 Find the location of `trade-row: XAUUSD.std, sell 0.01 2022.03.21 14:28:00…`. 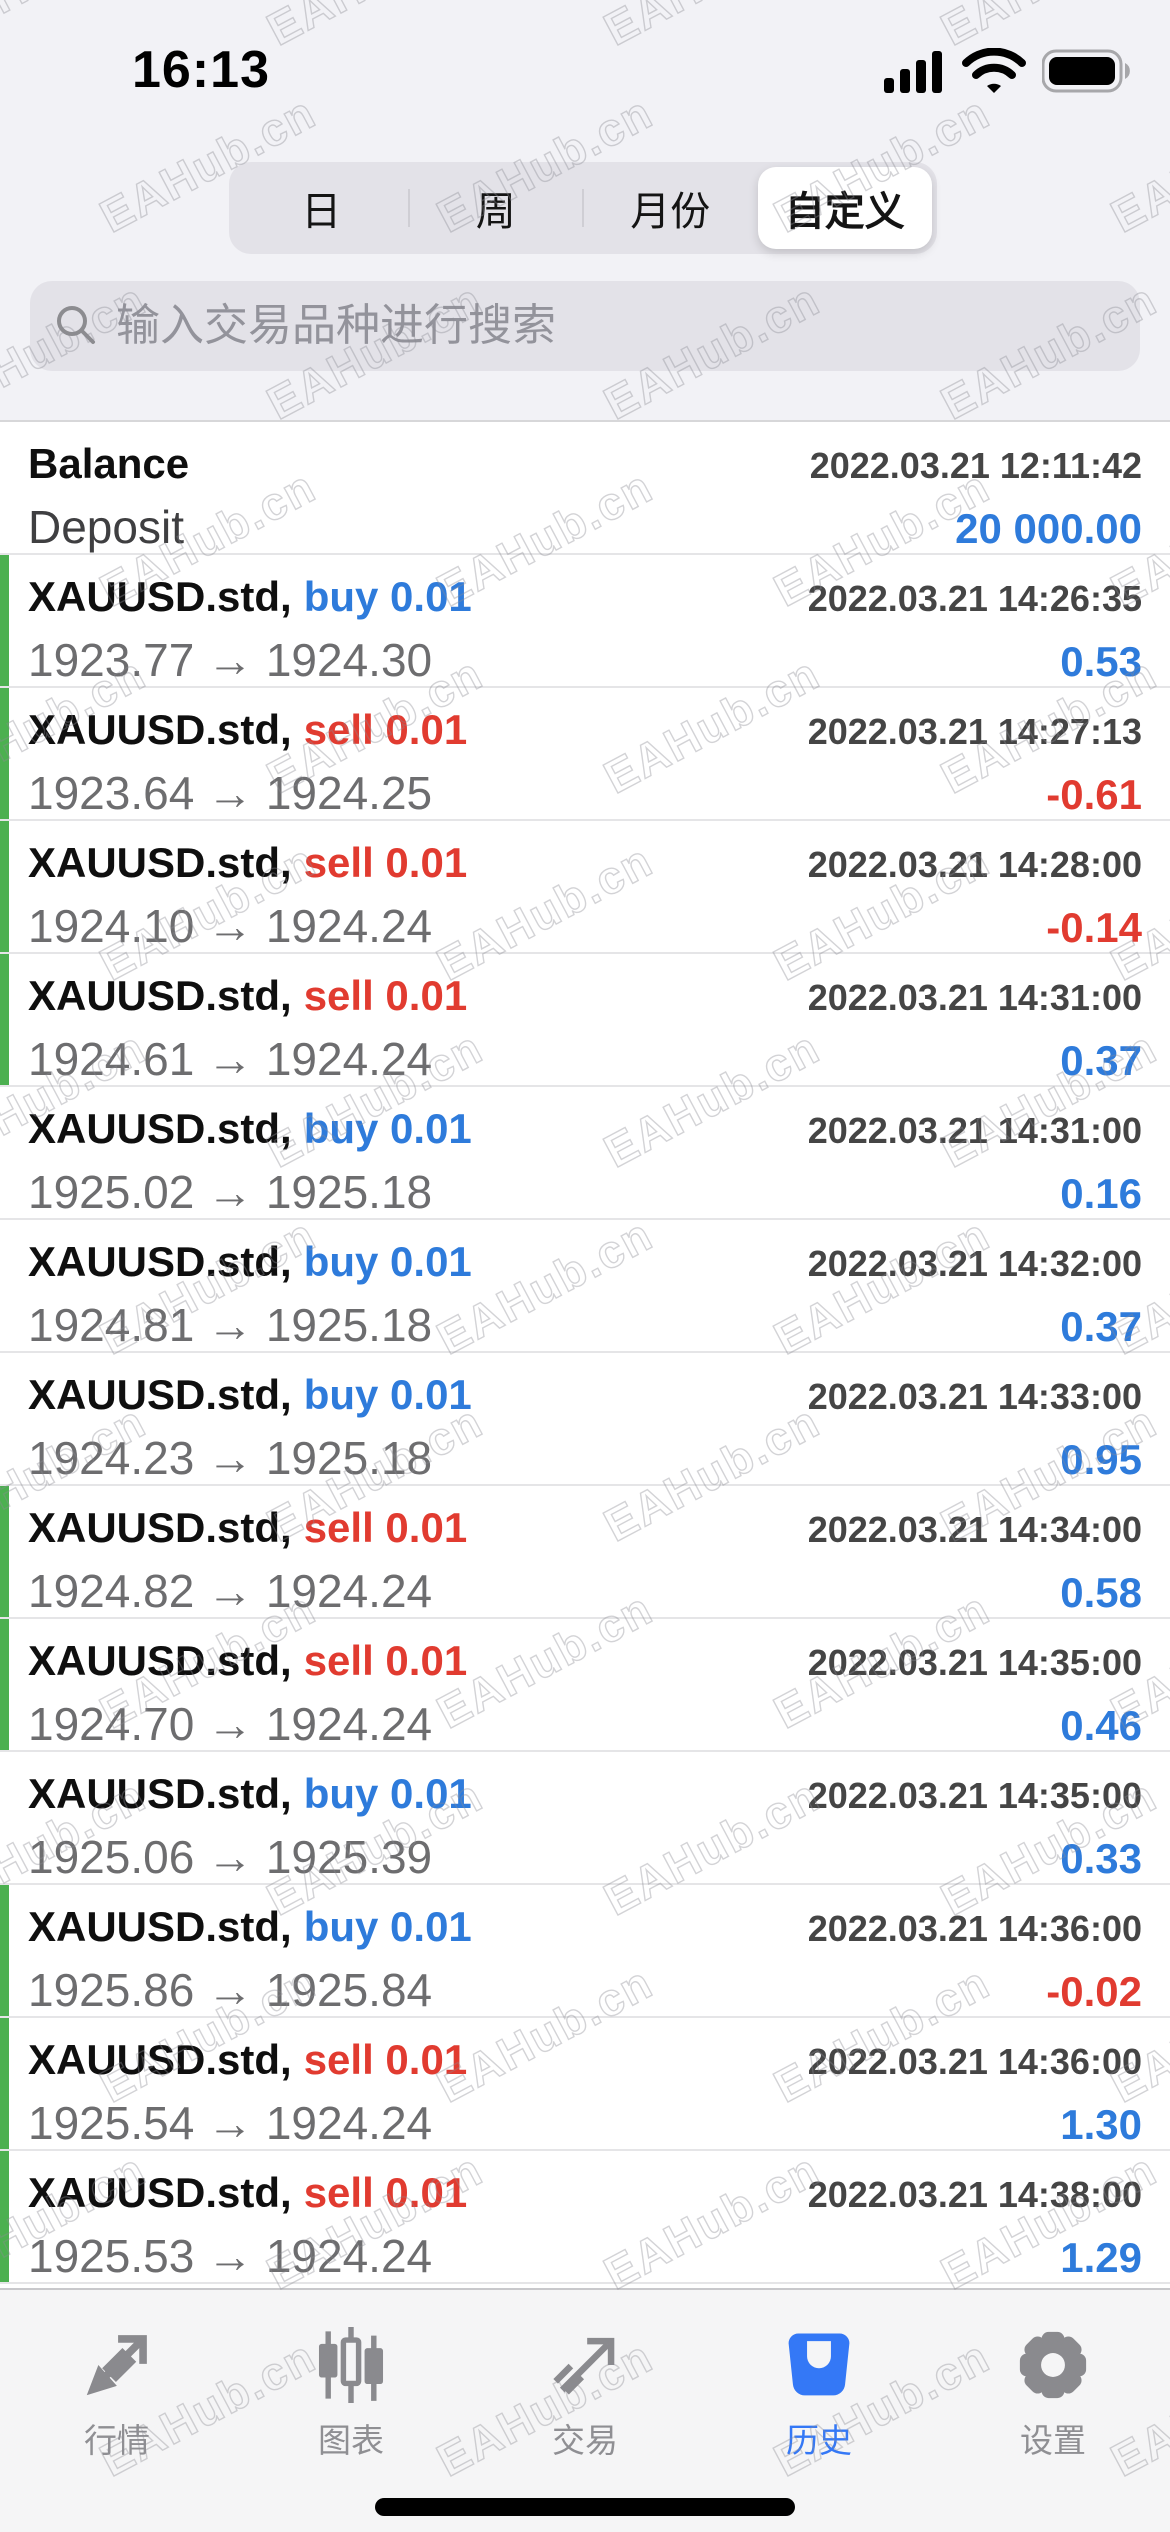

trade-row: XAUUSD.std, sell 0.01 2022.03.21 14:28:00… is located at coordinates (585, 887).